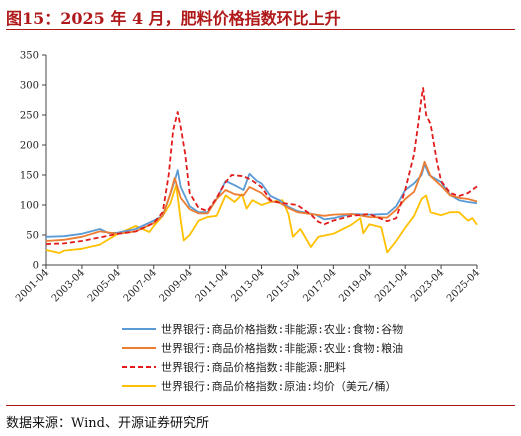 The image size is (521, 436). What do you see at coordinates (427, 285) in the screenshot?
I see `x-tick-label: 2023-04` at bounding box center [427, 285].